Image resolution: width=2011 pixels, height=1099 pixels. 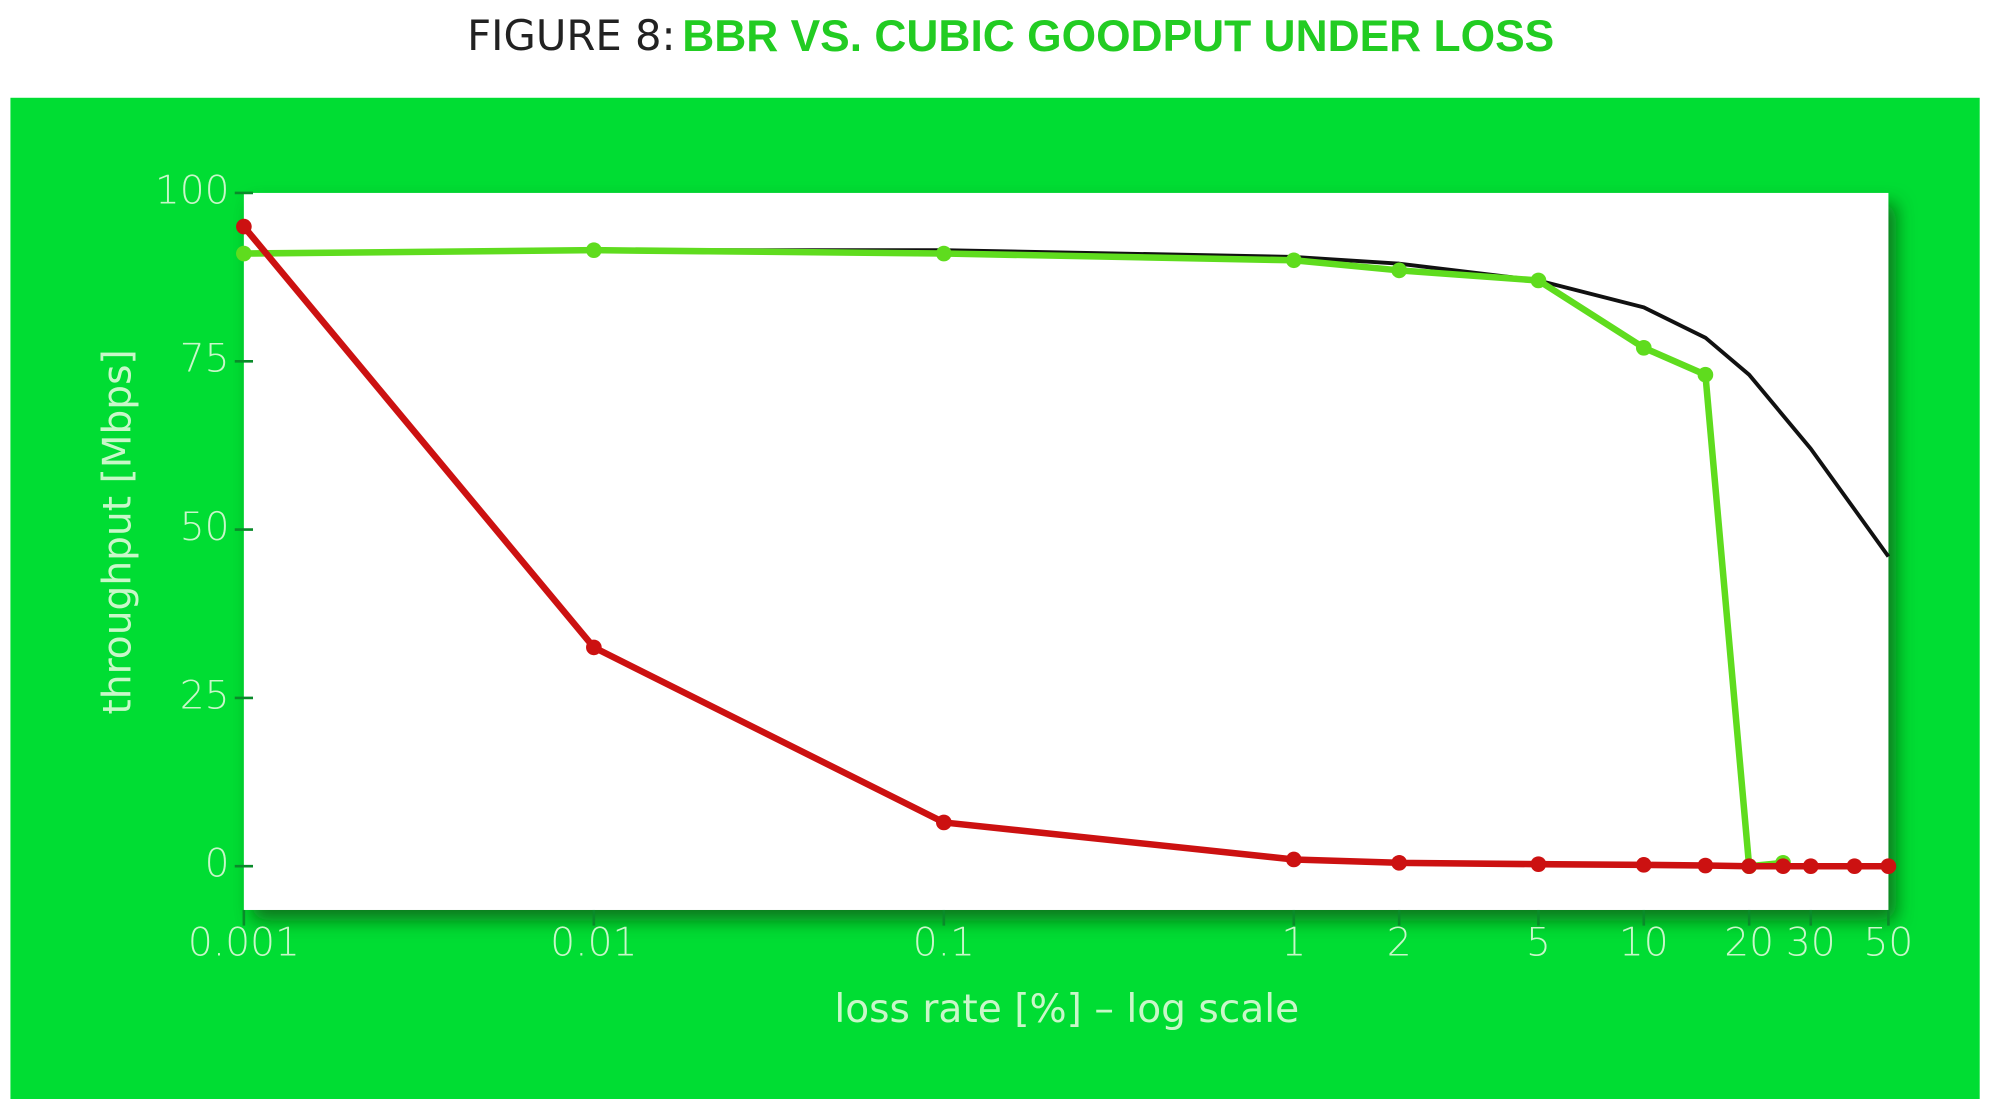 What do you see at coordinates (205, 359) in the screenshot?
I see `y-tick-label: 75` at bounding box center [205, 359].